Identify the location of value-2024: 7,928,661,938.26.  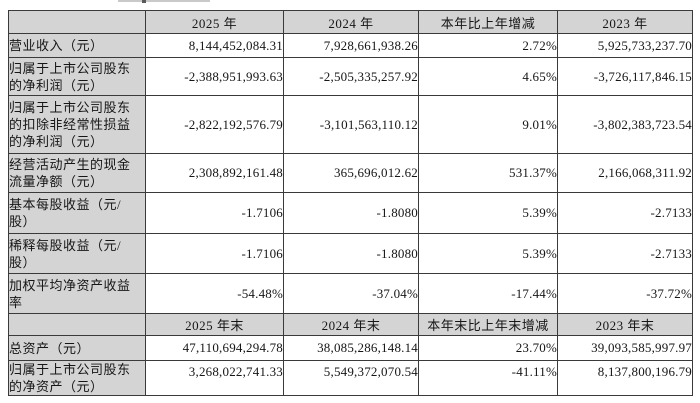
(351, 45).